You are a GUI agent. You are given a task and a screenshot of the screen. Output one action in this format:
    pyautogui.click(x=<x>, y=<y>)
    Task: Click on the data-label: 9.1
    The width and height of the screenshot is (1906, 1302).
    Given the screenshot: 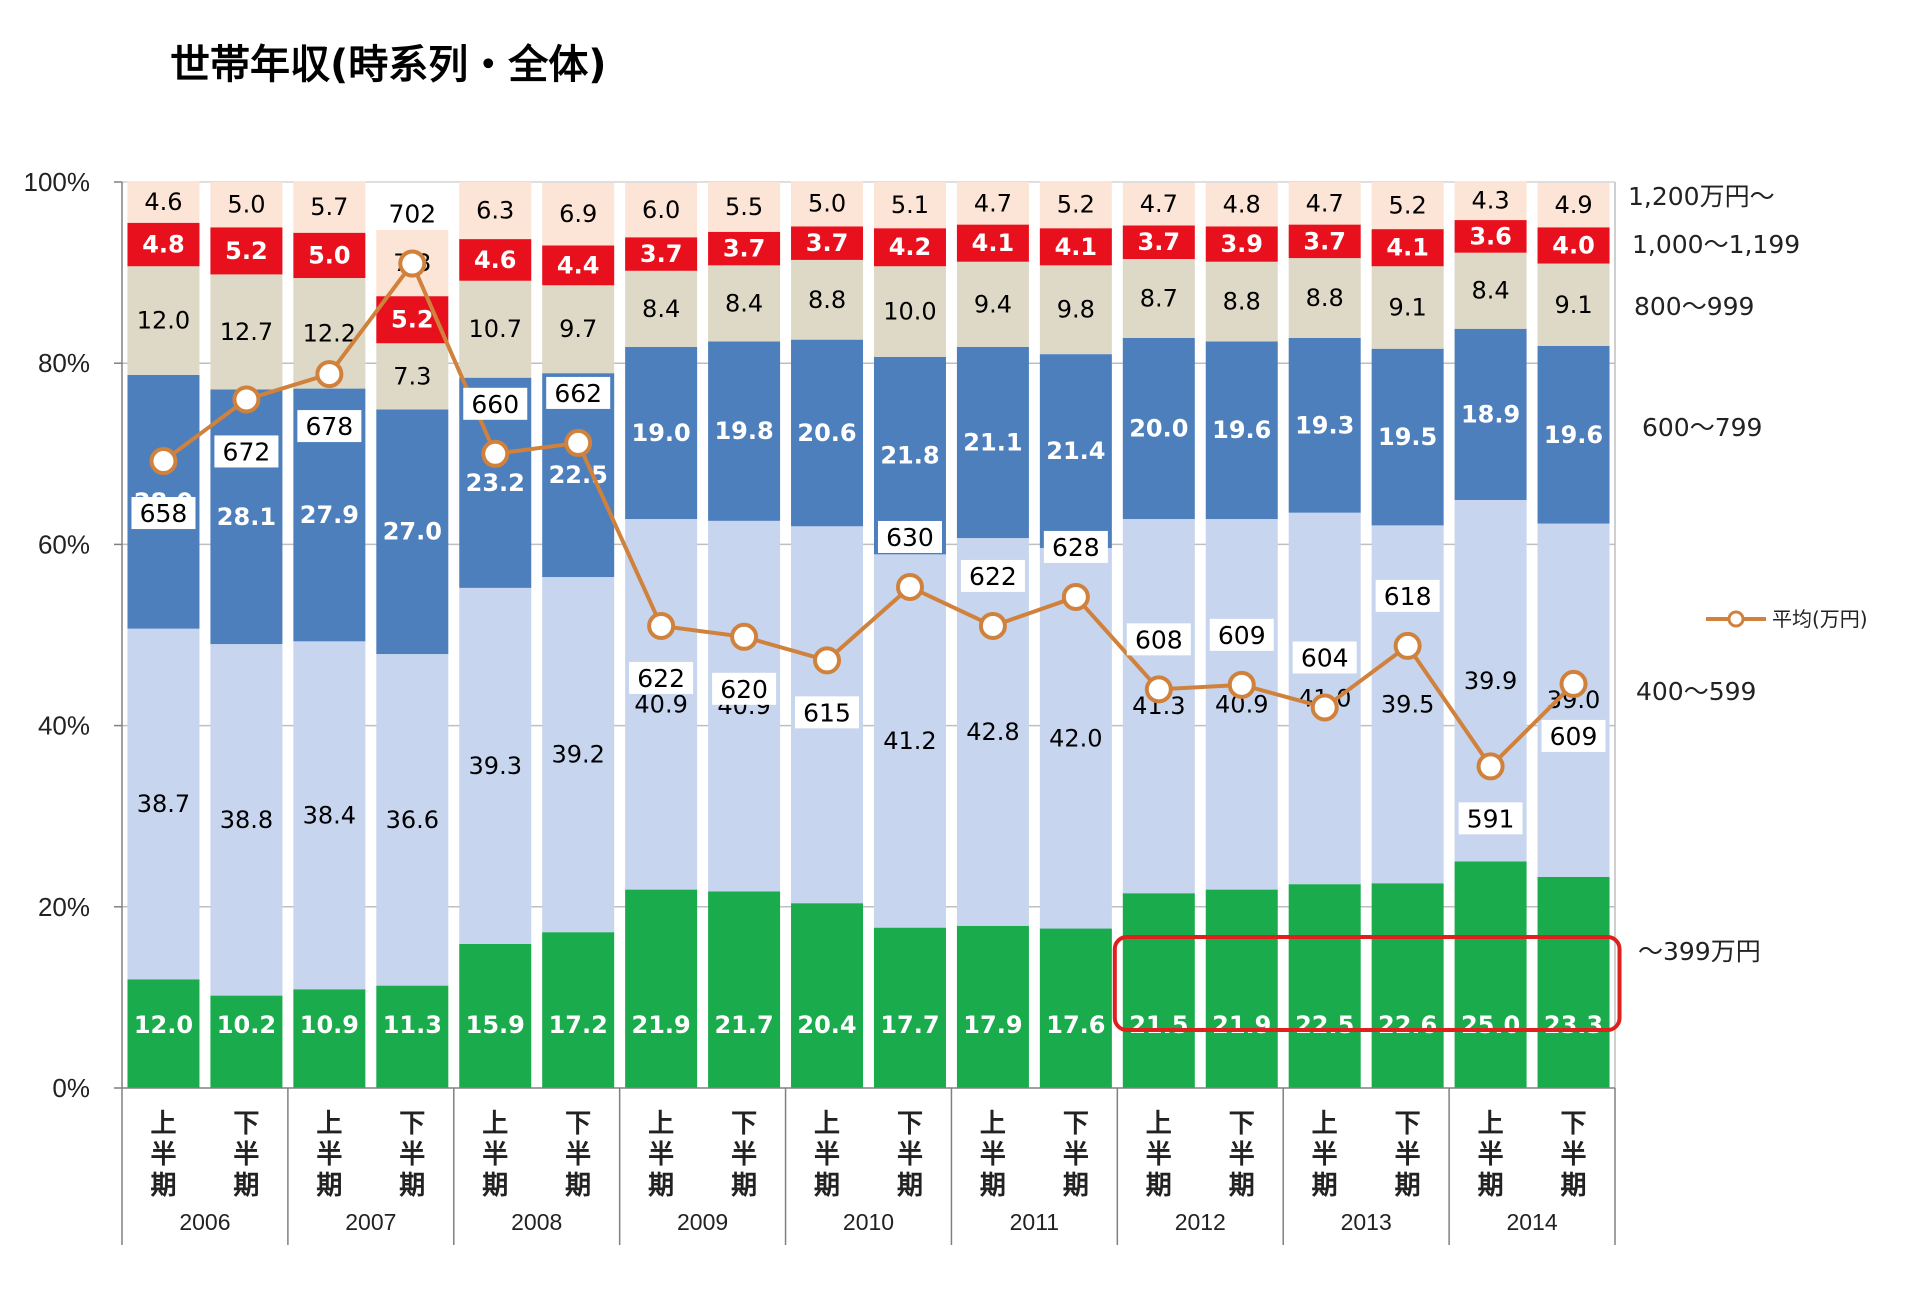 What is the action you would take?
    pyautogui.click(x=1573, y=305)
    